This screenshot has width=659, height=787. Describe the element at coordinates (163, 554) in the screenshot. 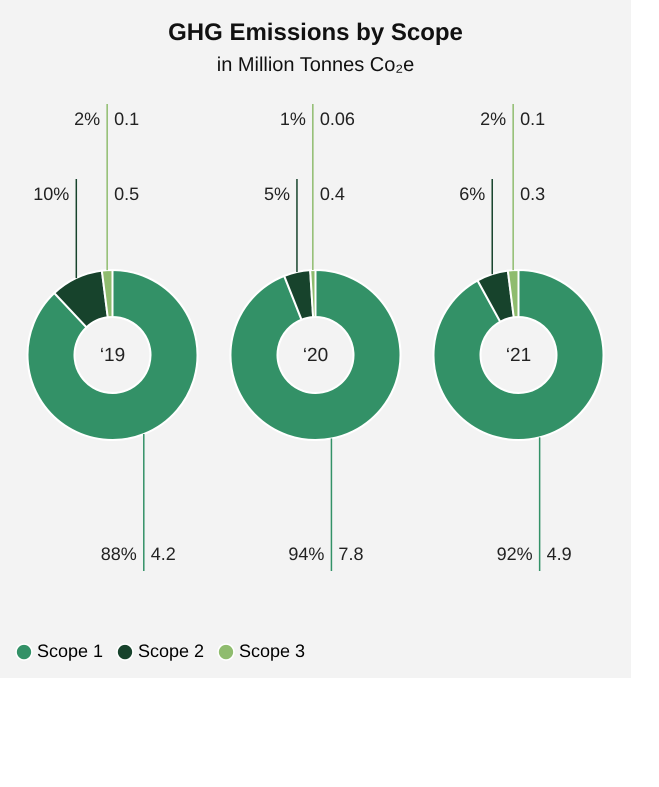

I see `text: 4.2` at that location.